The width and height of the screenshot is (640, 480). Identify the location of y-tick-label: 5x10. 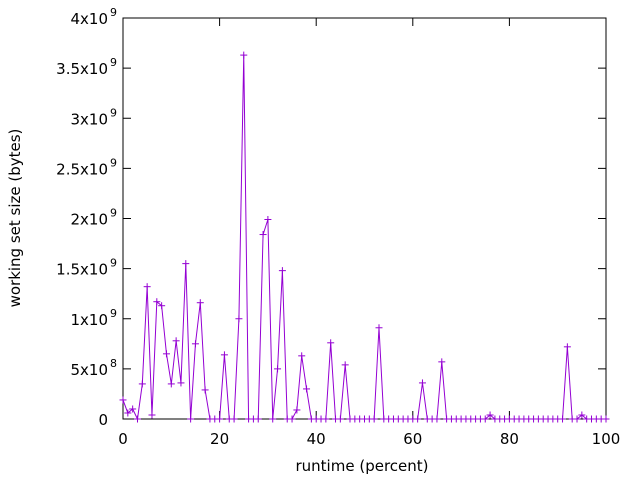
(89, 370).